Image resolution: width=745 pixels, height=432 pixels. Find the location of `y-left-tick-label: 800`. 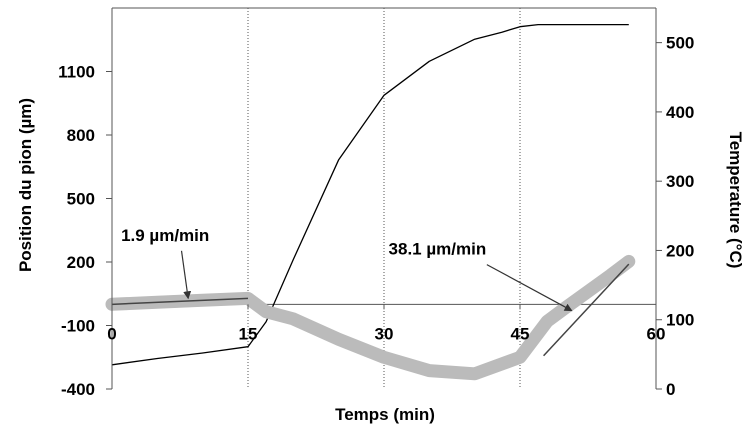

y-left-tick-label: 800 is located at coordinates (81, 135).